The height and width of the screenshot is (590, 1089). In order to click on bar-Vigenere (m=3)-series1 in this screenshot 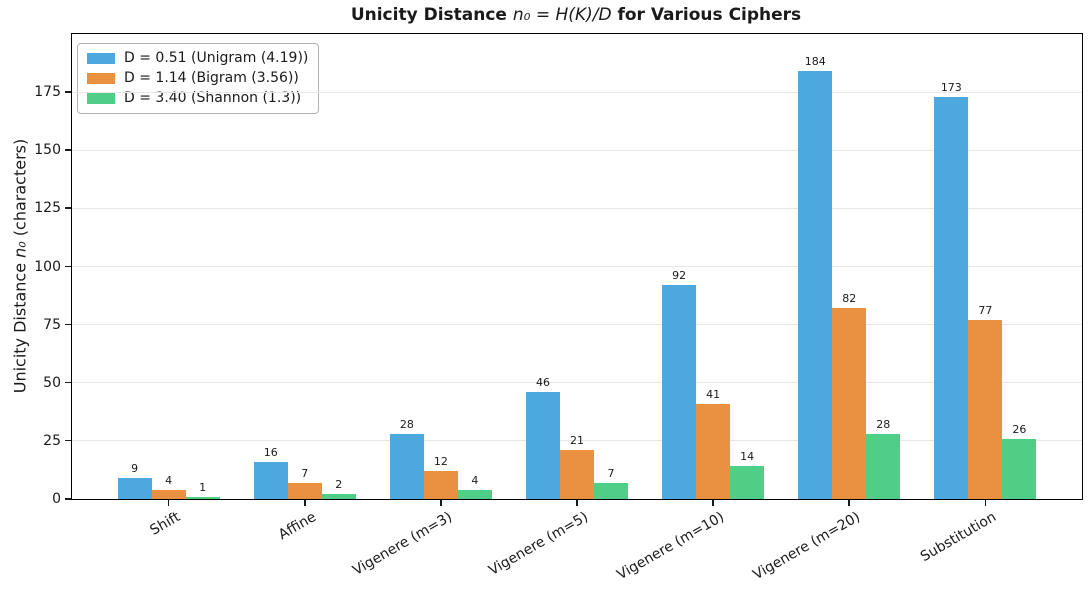, I will do `click(440, 485)`.